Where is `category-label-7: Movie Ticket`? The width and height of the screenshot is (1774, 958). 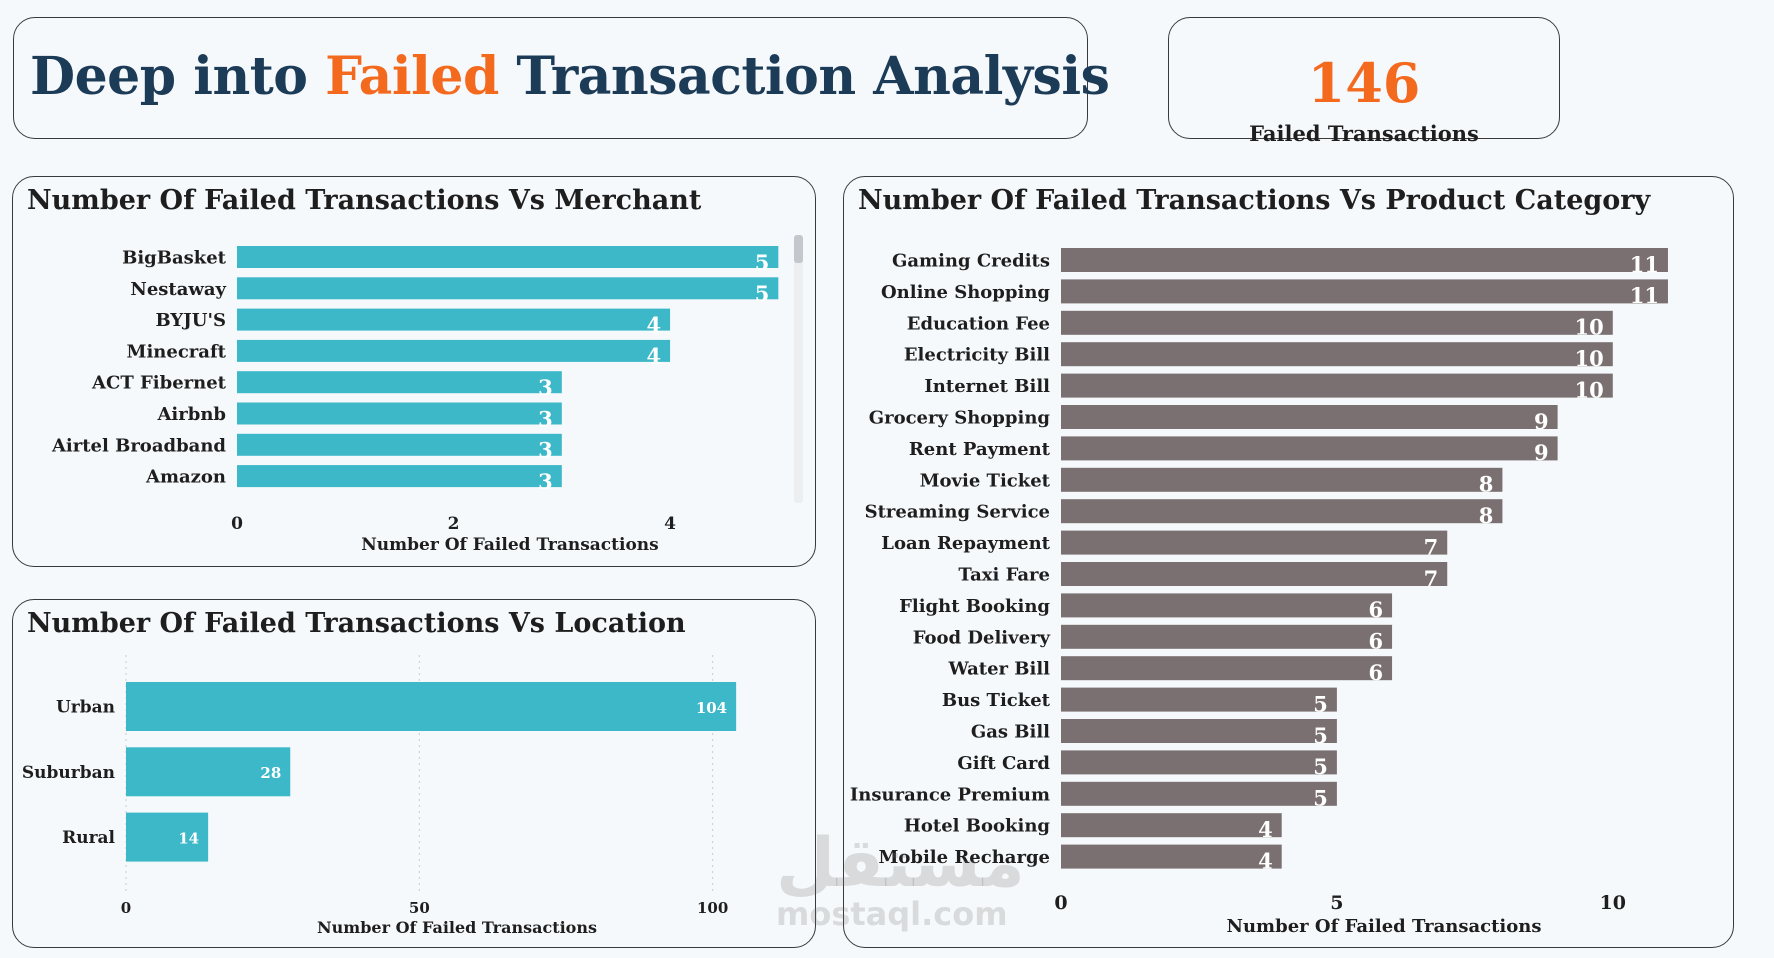 category-label-7: Movie Ticket is located at coordinates (985, 480).